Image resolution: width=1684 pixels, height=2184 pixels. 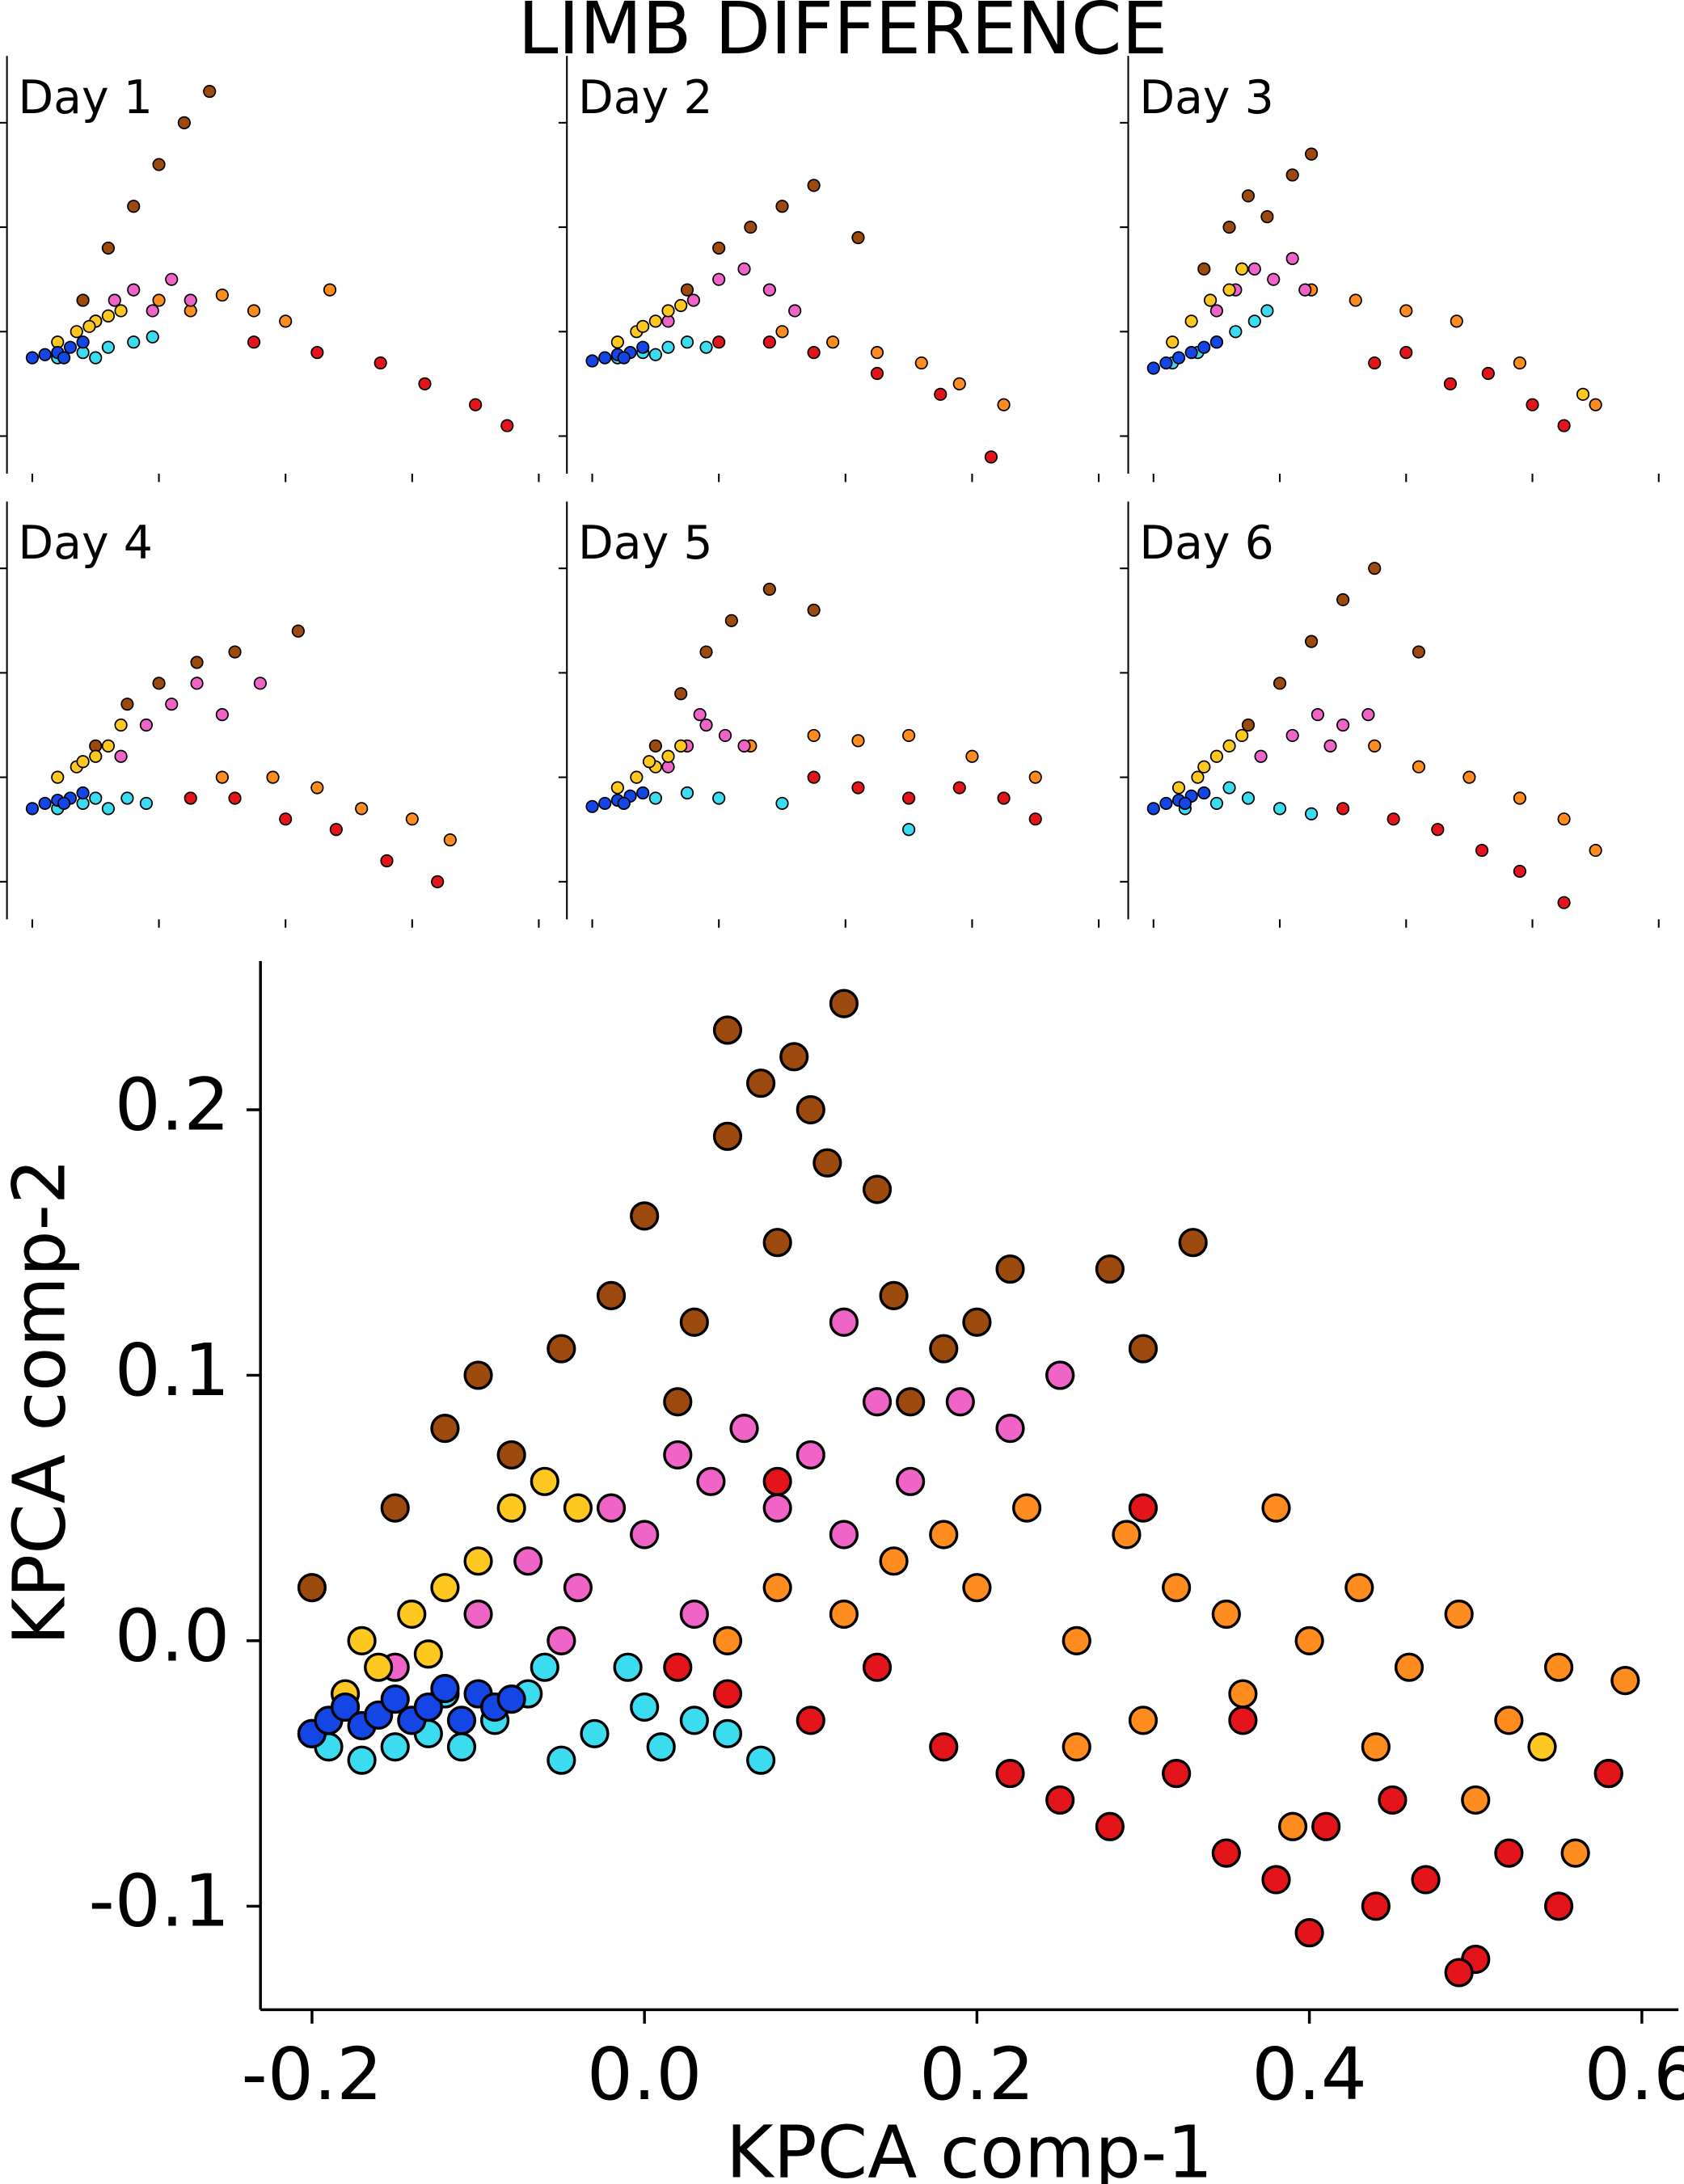 I want to click on panel-title: Day 2, so click(x=645, y=97).